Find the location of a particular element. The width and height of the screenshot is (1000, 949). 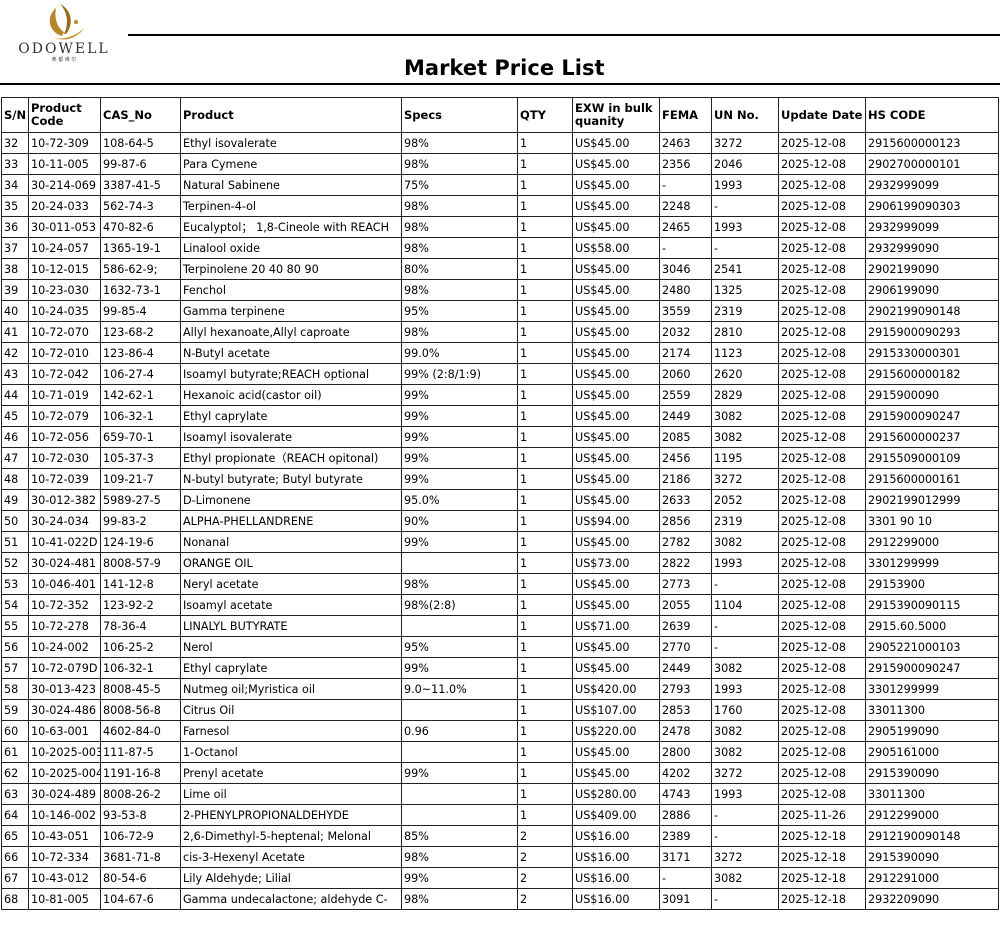

cell-product-code: 30-24-034 is located at coordinates (64, 521).